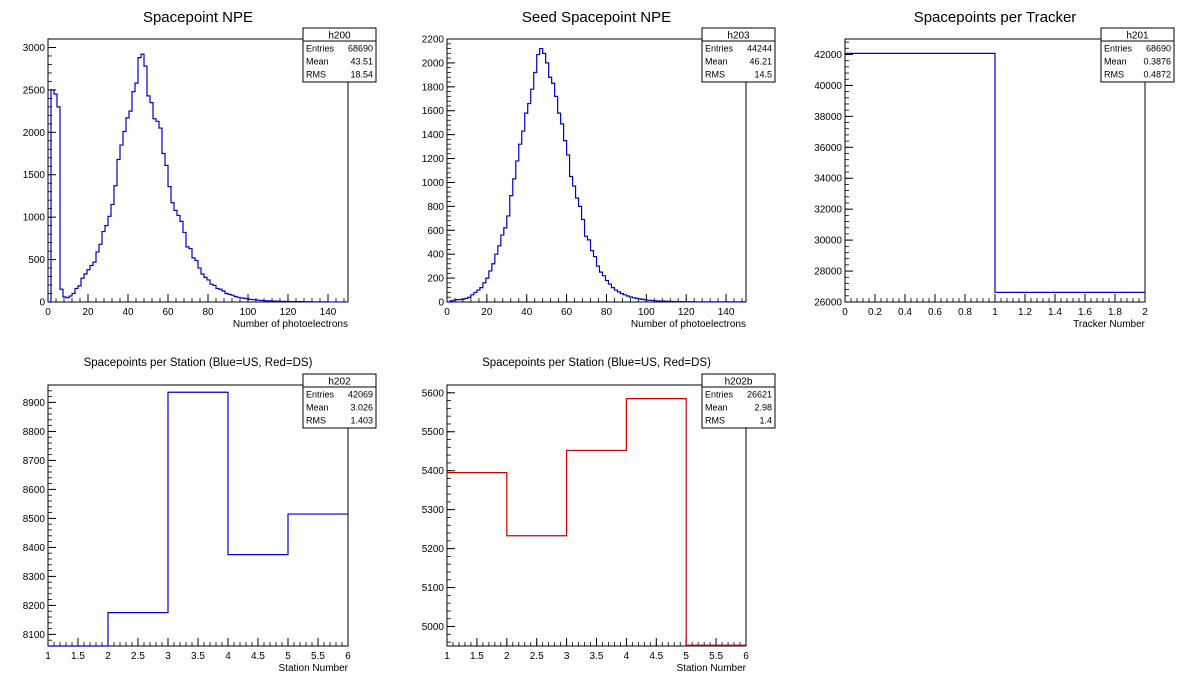  What do you see at coordinates (759, 49) in the screenshot?
I see `stats-value: 44244` at bounding box center [759, 49].